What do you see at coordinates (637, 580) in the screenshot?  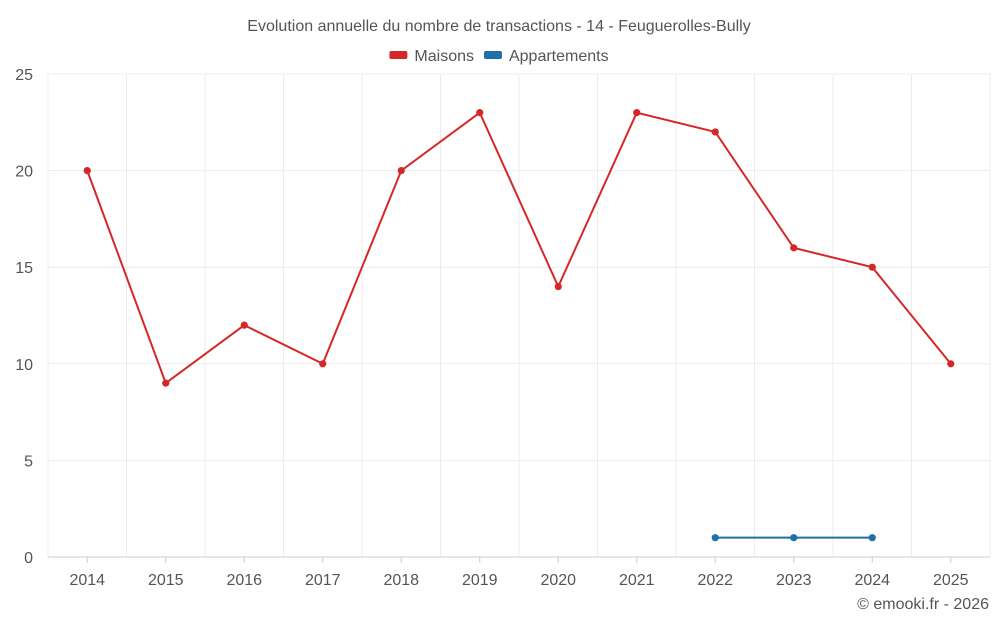 I see `x-tick-label: 2021` at bounding box center [637, 580].